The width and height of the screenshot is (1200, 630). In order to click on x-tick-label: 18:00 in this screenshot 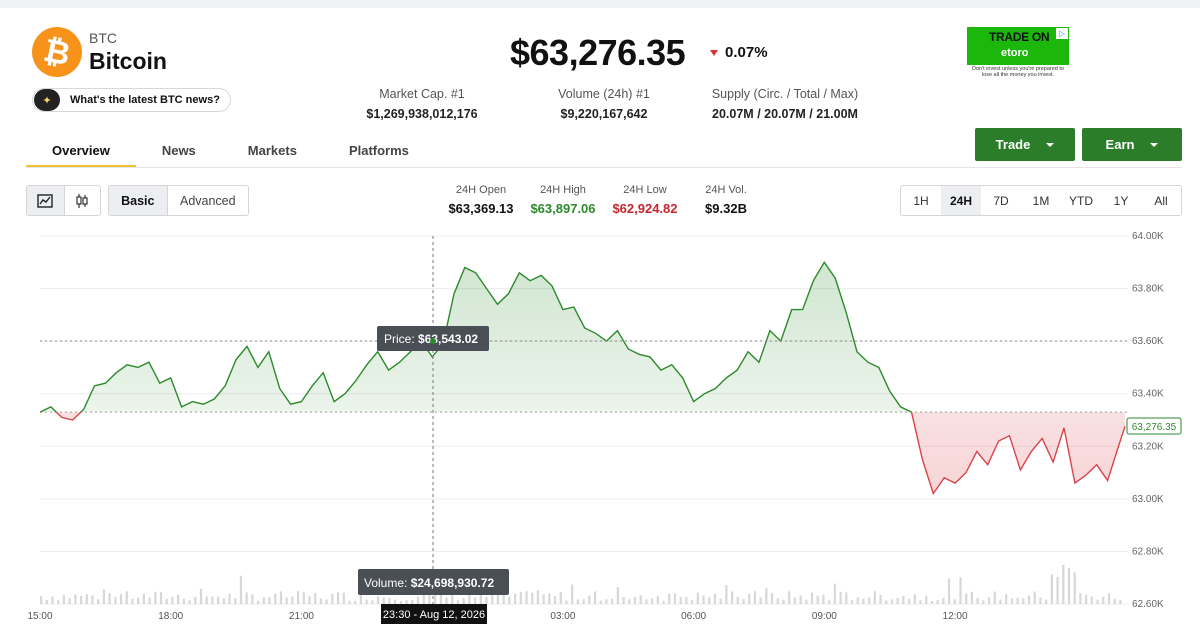, I will do `click(170, 616)`.